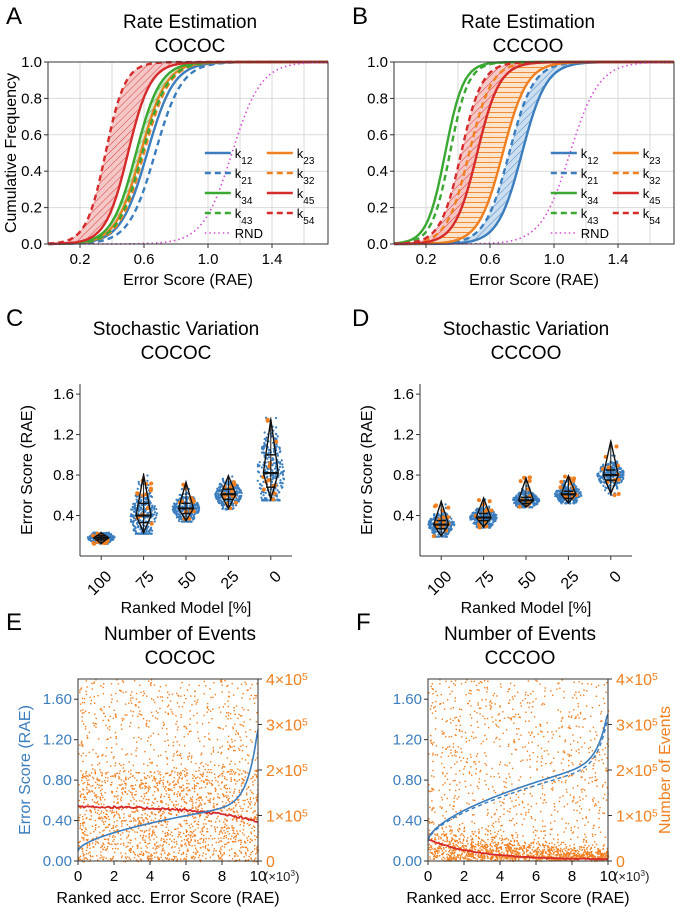 The image size is (685, 907). Describe the element at coordinates (377, 62) in the screenshot. I see `y-tick-label: 1.0` at that location.